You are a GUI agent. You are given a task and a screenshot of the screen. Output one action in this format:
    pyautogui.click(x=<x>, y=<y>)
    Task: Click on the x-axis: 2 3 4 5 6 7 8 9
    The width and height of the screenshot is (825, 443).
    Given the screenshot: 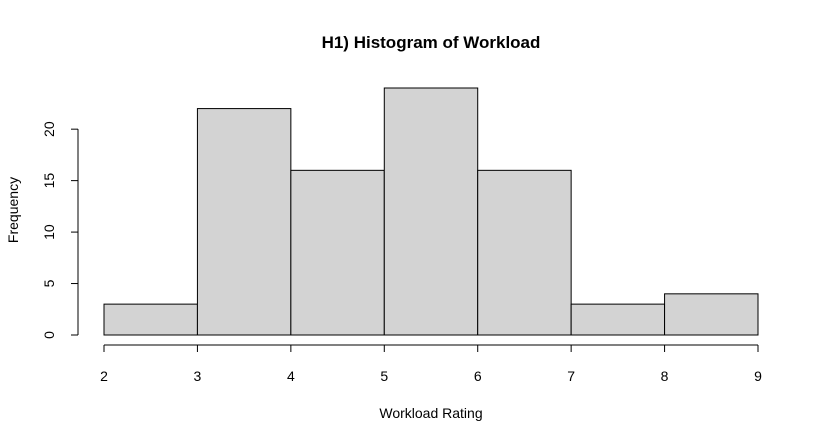 What is the action you would take?
    pyautogui.click(x=431, y=364)
    